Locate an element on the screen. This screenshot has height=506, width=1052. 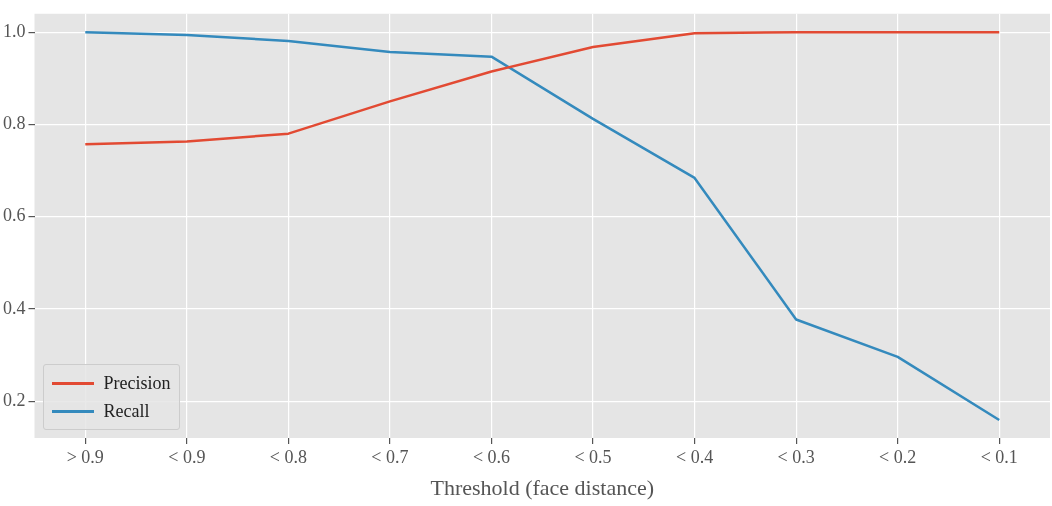
x-tick-label: < 0.2 is located at coordinates (898, 456).